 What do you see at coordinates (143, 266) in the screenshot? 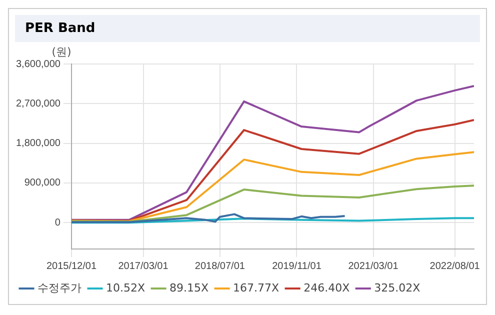
I see `x-tick-label: 2017/03/01` at bounding box center [143, 266].